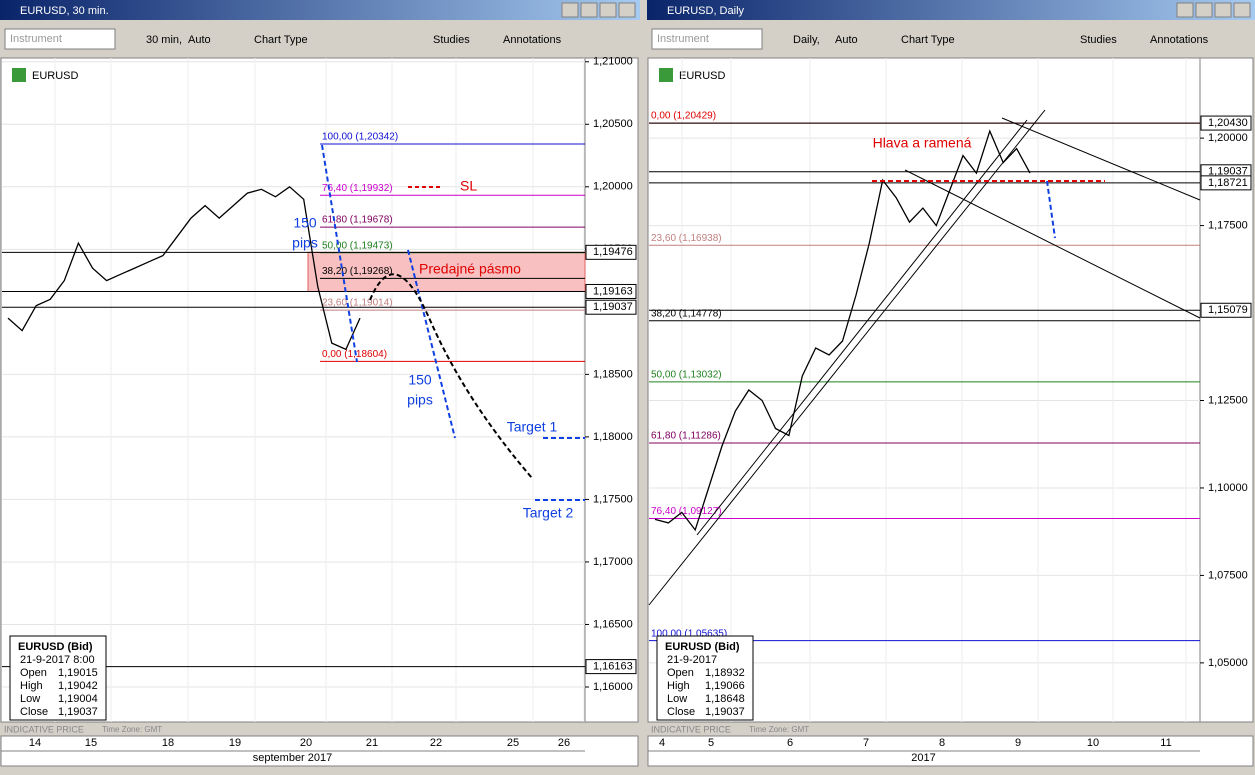 This screenshot has width=1255, height=775. What do you see at coordinates (293, 758) in the screenshot?
I see `time-caption: september 2017` at bounding box center [293, 758].